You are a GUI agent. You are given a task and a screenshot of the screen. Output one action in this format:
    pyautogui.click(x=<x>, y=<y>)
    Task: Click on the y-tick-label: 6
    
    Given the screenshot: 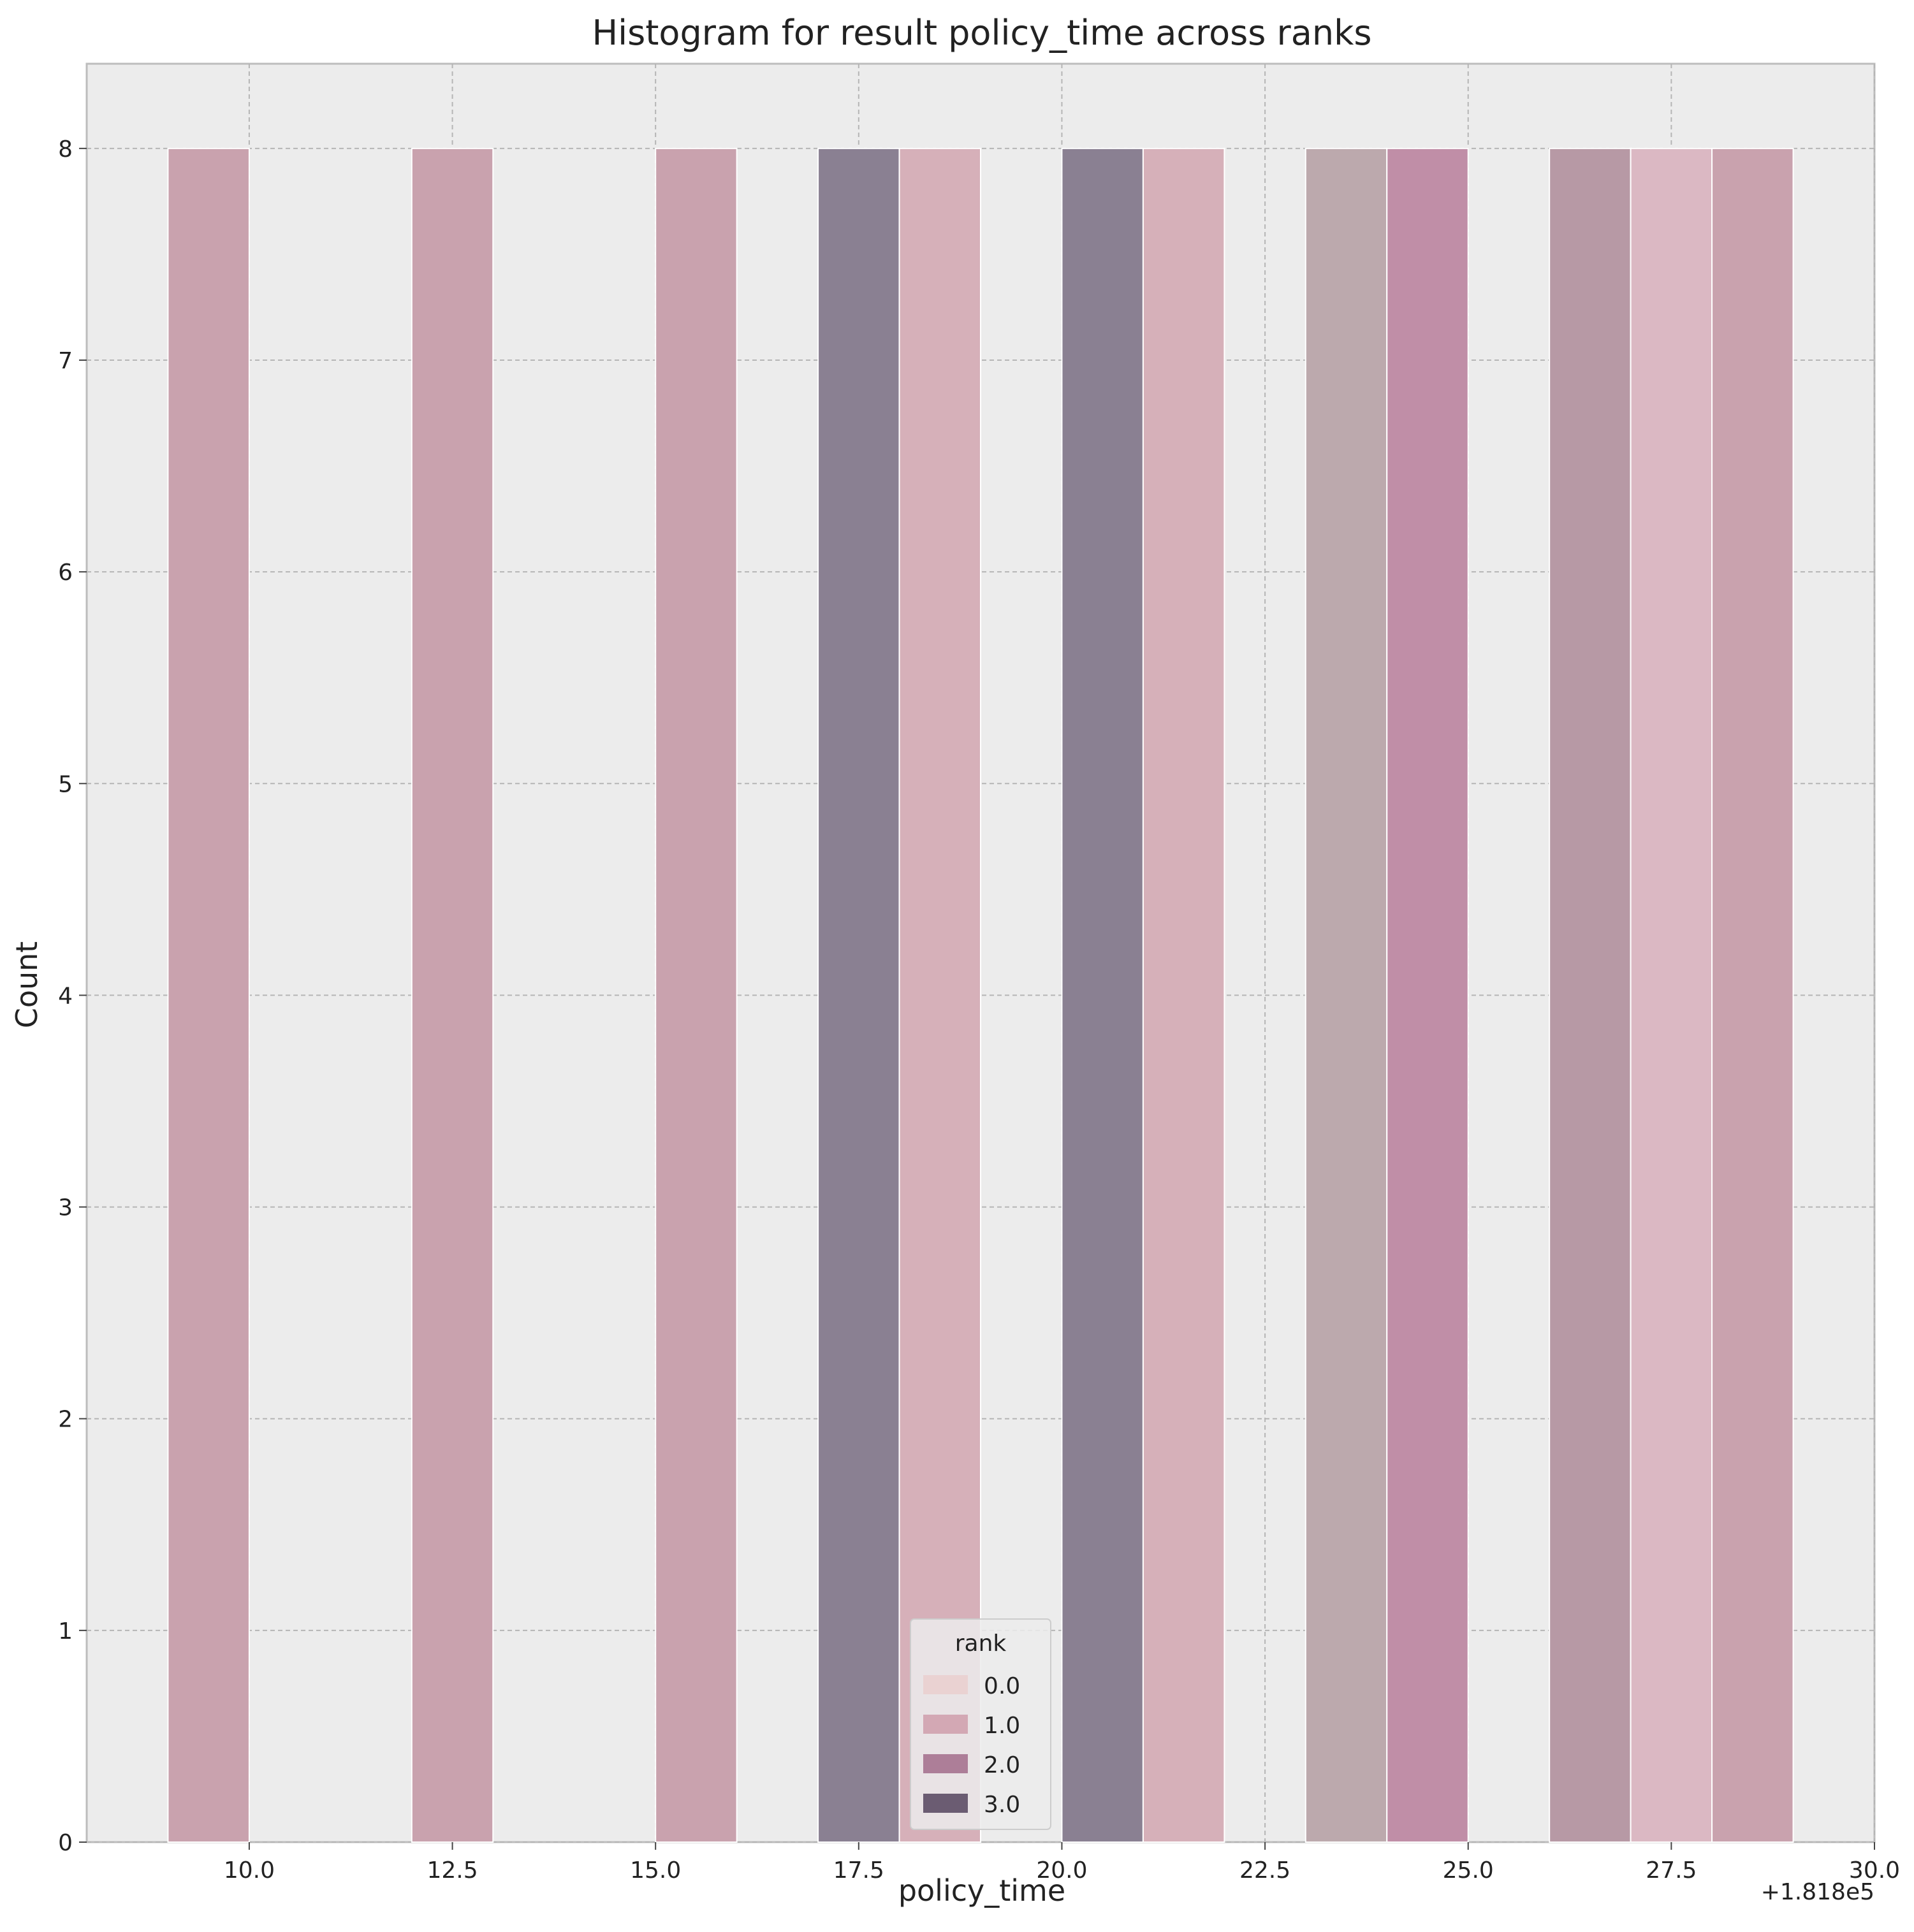 What is the action you would take?
    pyautogui.click(x=65, y=573)
    